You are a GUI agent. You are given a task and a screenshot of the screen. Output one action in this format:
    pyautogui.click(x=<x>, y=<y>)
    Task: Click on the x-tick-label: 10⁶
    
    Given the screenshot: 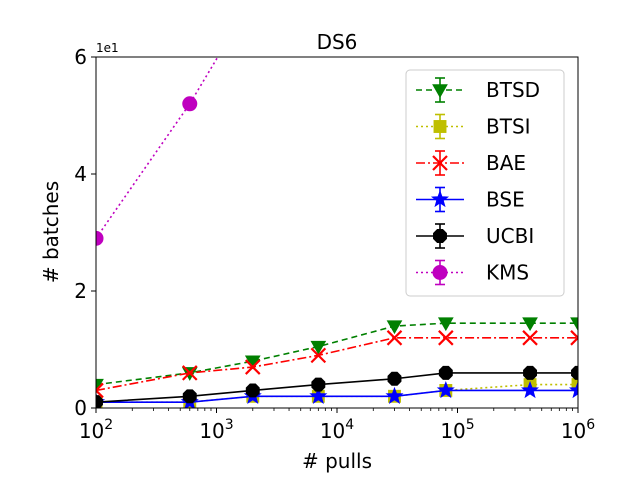 What is the action you would take?
    pyautogui.click(x=578, y=430)
    